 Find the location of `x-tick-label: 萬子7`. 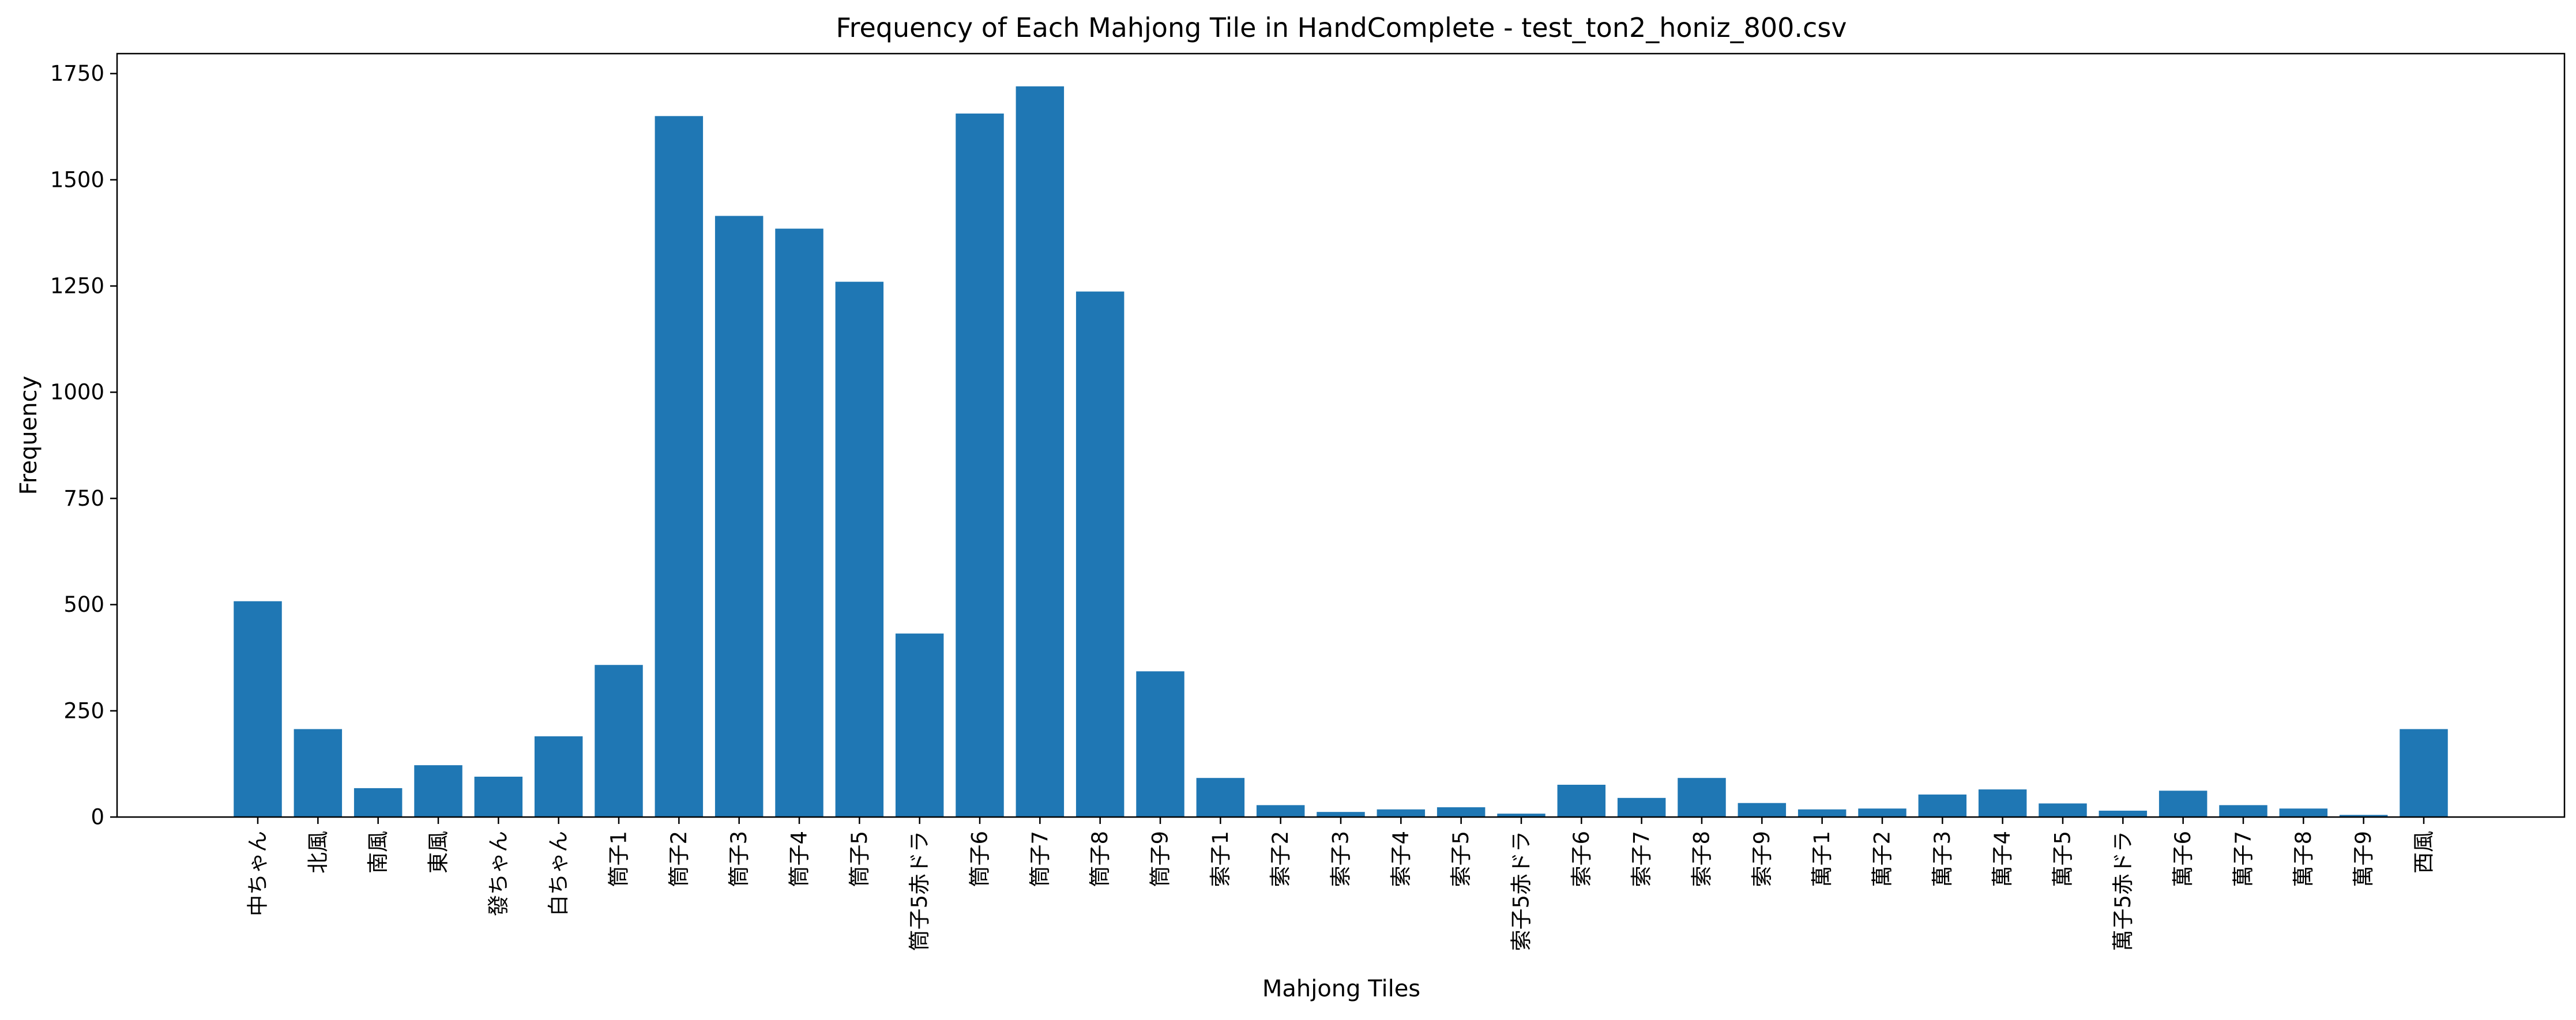

x-tick-label: 萬子7 is located at coordinates (2243, 859).